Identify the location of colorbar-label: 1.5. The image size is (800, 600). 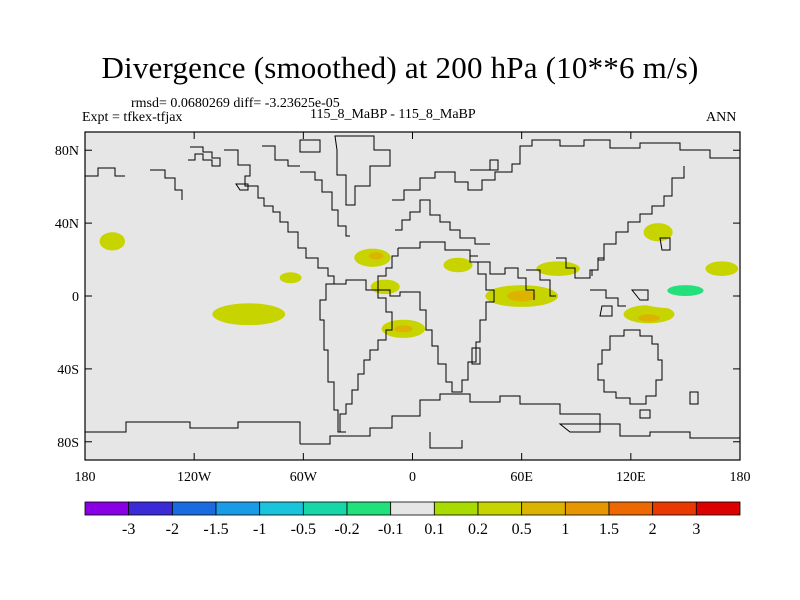
(609, 529).